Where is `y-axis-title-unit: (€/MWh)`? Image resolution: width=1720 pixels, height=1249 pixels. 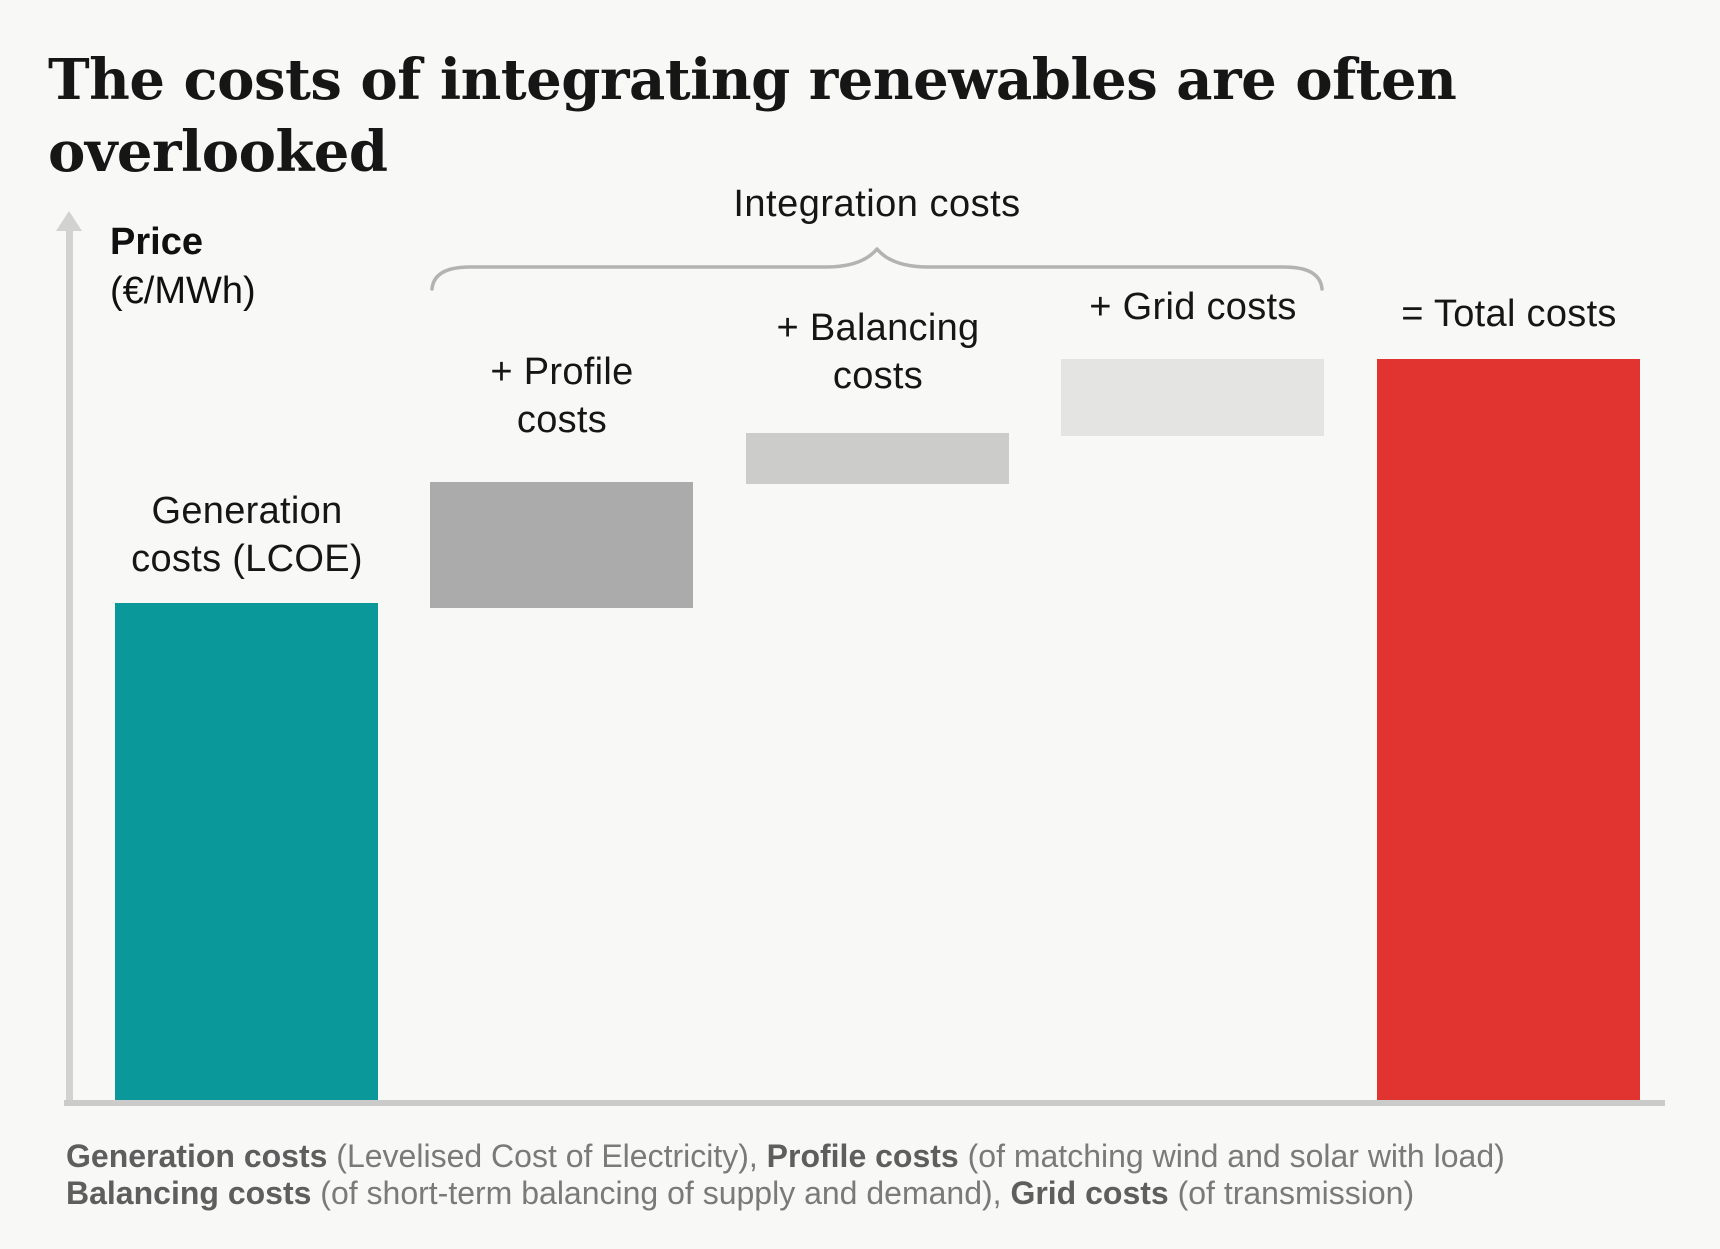
y-axis-title-unit: (€/MWh) is located at coordinates (183, 291).